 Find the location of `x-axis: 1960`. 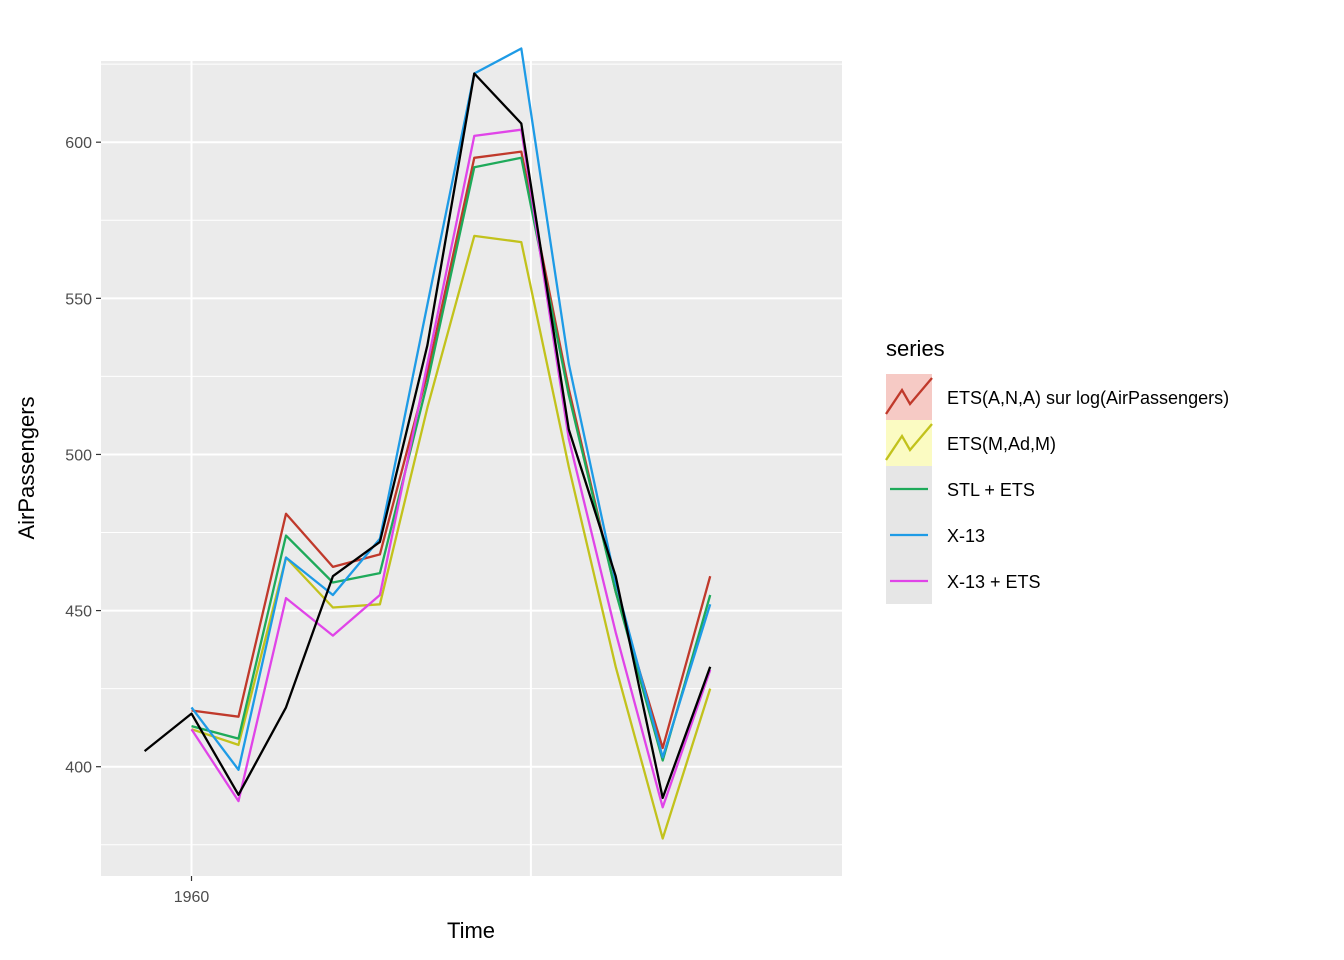

x-axis: 1960 is located at coordinates (192, 891).